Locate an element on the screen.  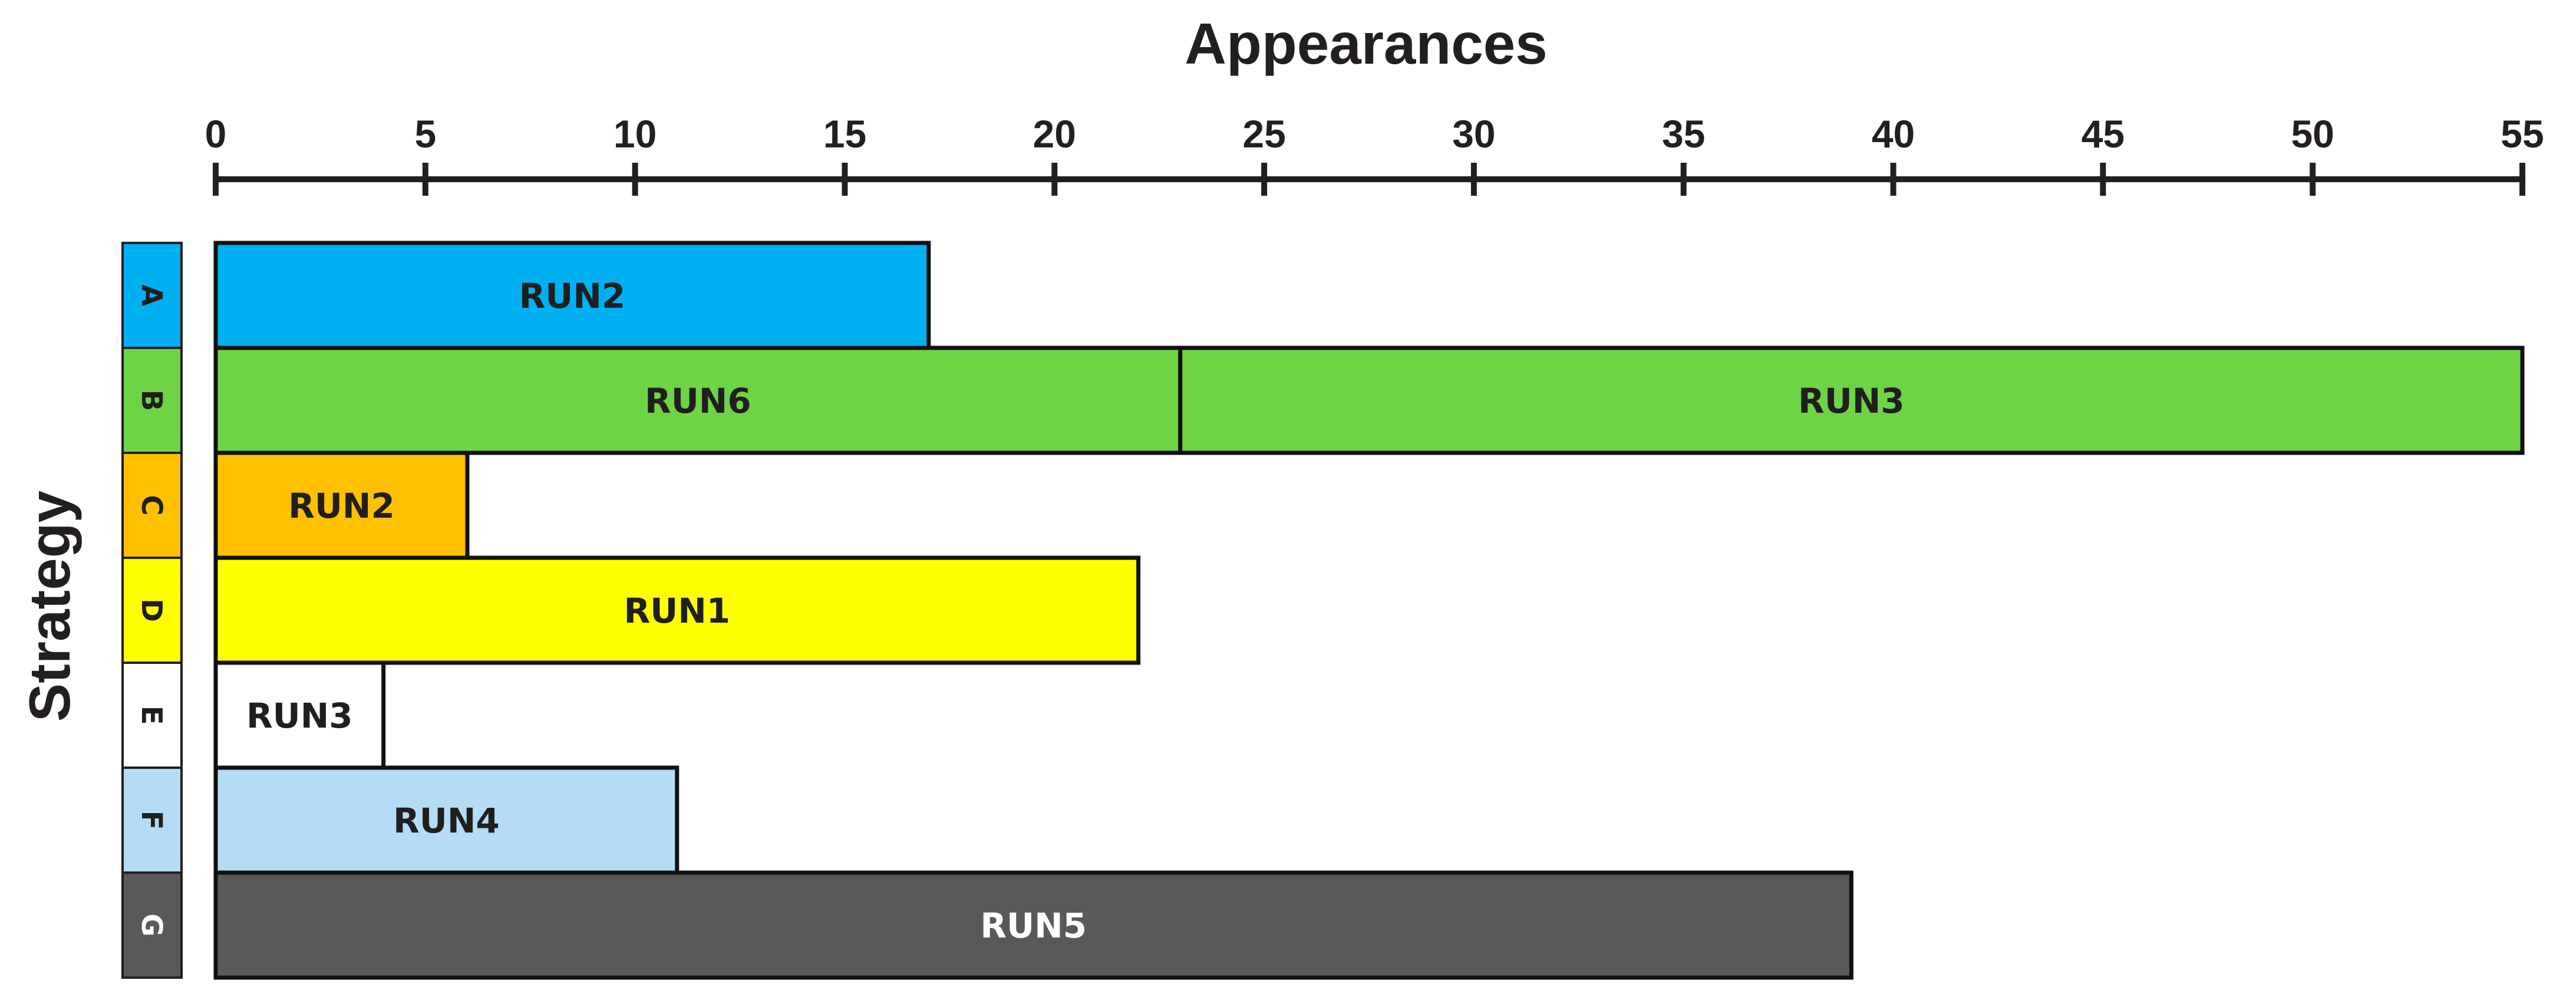
category-label: G is located at coordinates (152, 924).